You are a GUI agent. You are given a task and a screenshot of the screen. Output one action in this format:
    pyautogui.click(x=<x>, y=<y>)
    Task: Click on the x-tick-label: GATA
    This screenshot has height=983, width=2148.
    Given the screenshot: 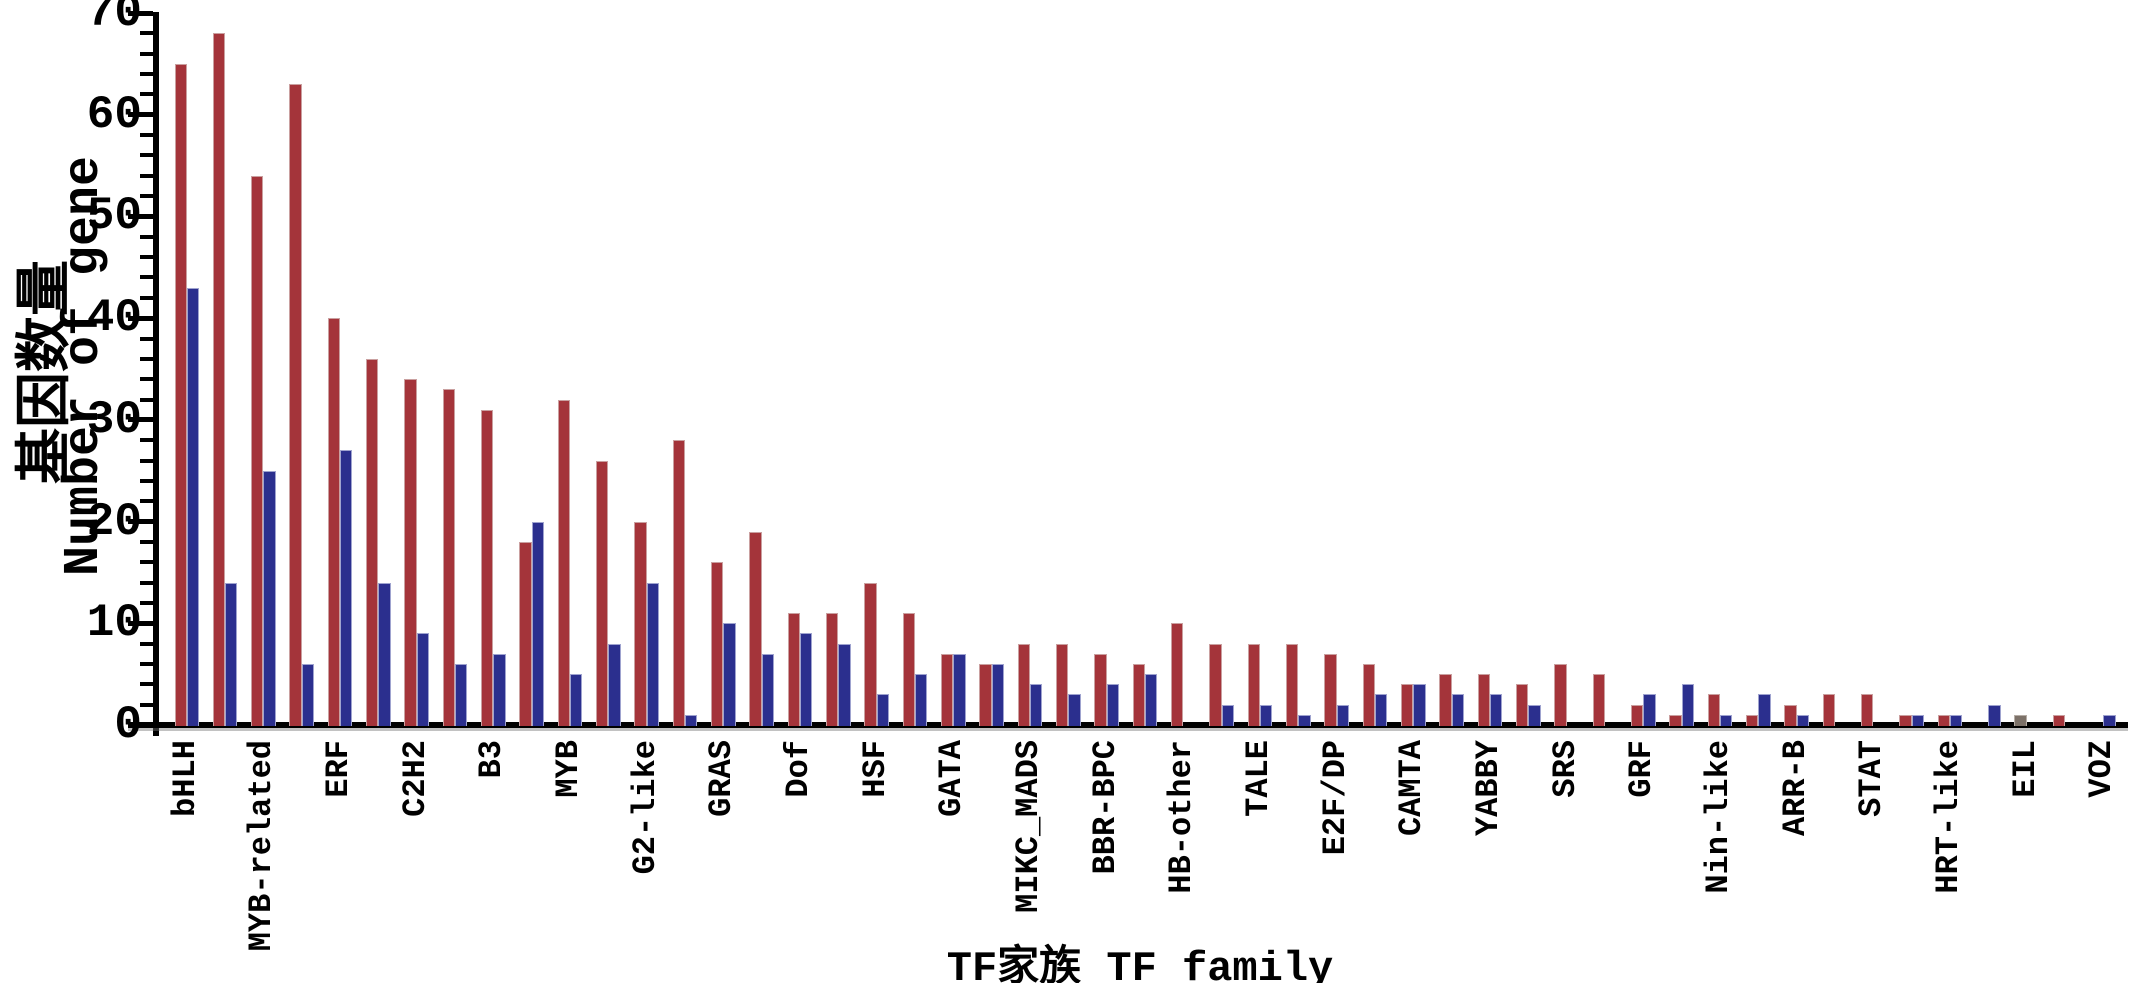 What is the action you would take?
    pyautogui.click(x=952, y=778)
    